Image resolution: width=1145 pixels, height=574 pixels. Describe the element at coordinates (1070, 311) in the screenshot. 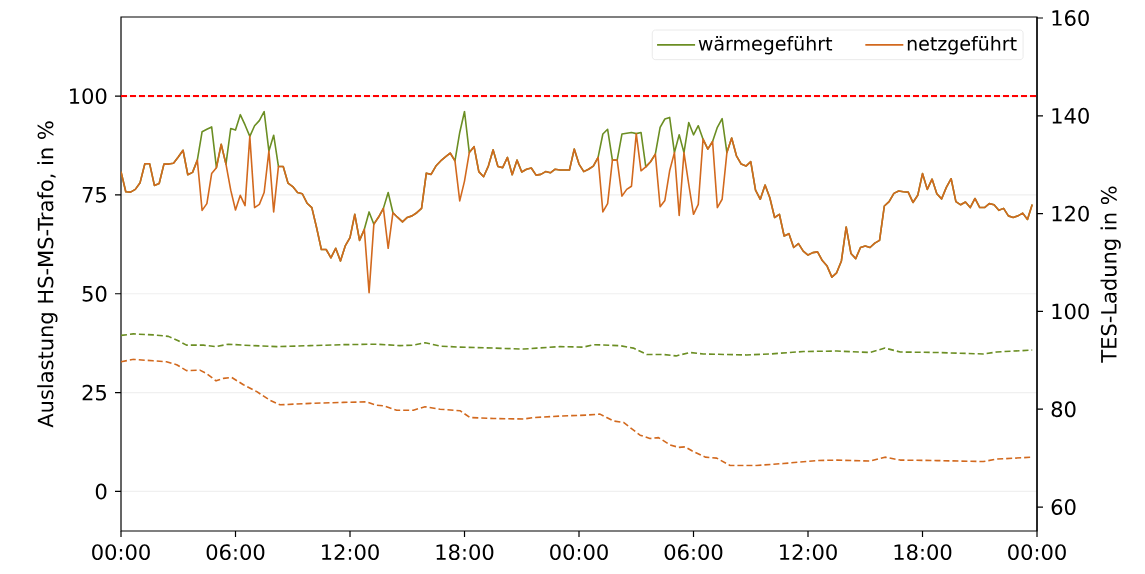

I see `y2-tick-label: 100` at that location.